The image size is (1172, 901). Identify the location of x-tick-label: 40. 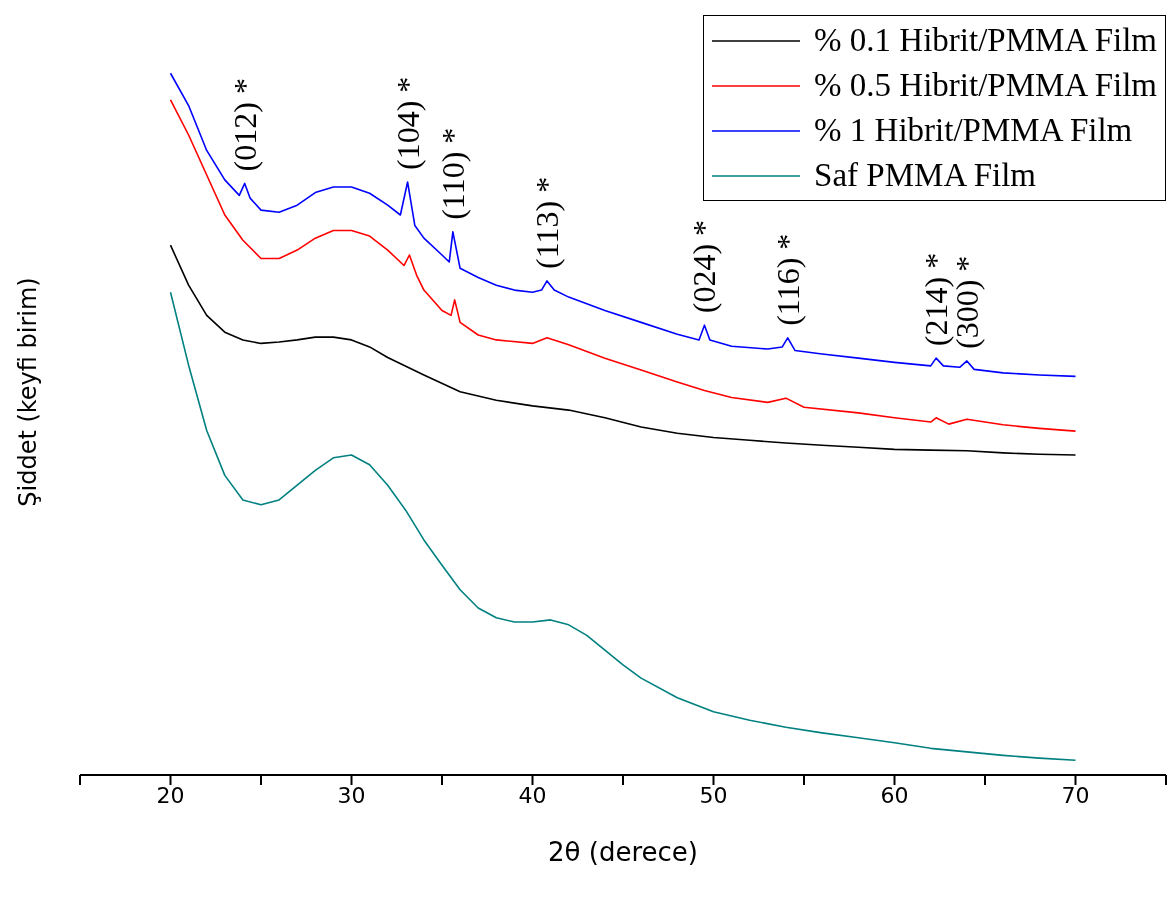
(532, 795).